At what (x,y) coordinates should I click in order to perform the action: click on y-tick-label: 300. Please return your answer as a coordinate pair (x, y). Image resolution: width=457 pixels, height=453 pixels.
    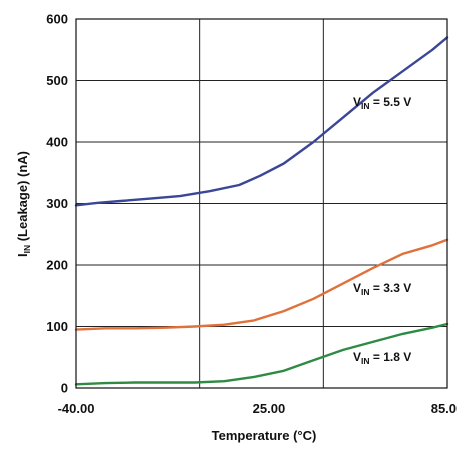
    Looking at the image, I should click on (57, 203).